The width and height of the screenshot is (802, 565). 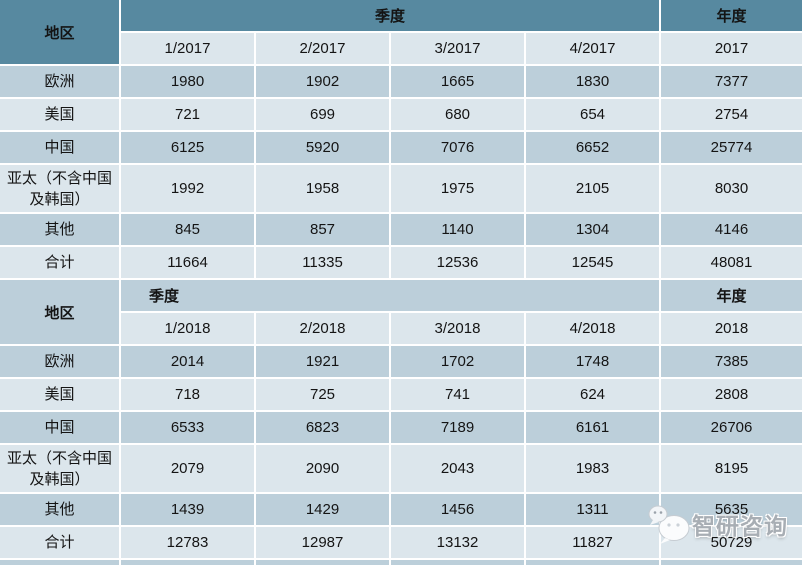 What do you see at coordinates (187, 509) in the screenshot?
I see `cell-value: 1439` at bounding box center [187, 509].